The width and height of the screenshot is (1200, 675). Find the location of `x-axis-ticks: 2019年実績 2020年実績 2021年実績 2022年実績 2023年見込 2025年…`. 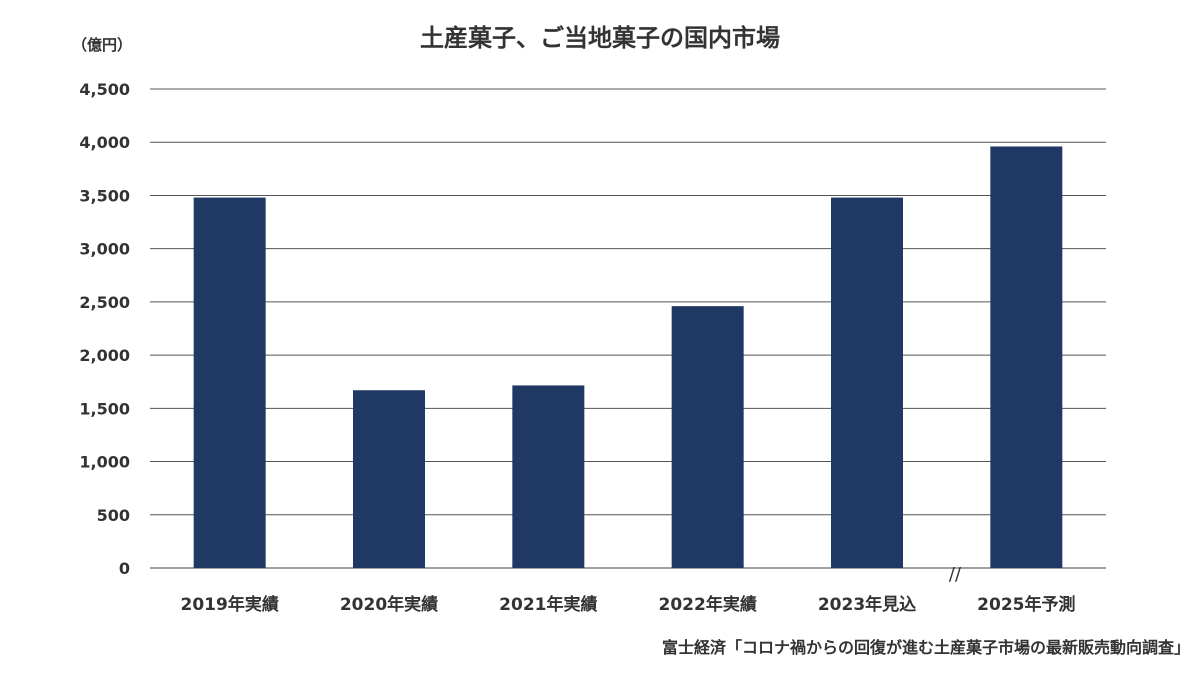

x-axis-ticks: 2019年実績 2020年実績 2021年実績 2022年実績 2023年見込 2025年… is located at coordinates (628, 604).